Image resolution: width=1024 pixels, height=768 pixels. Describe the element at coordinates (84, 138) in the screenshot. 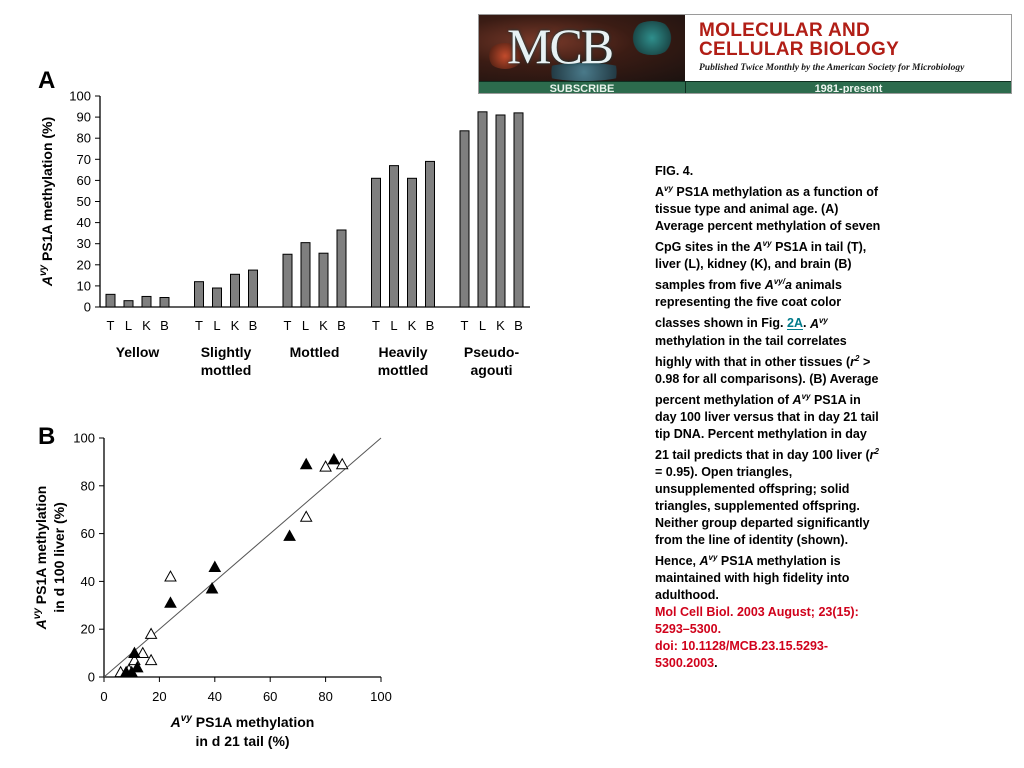

I see `panel-a-y-tick-label: 80` at that location.